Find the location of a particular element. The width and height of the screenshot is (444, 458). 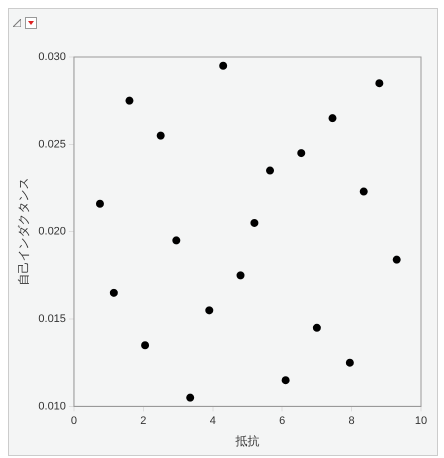

x-tick-label: 4 is located at coordinates (213, 421).